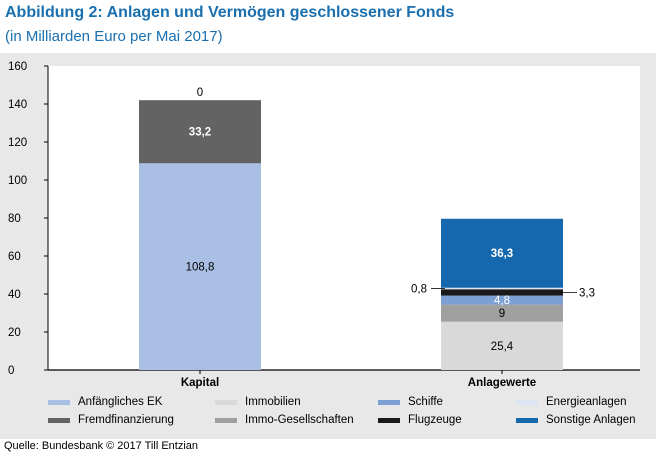 The height and width of the screenshot is (456, 669). Describe the element at coordinates (14, 333) in the screenshot. I see `y-tick-label: 20` at that location.